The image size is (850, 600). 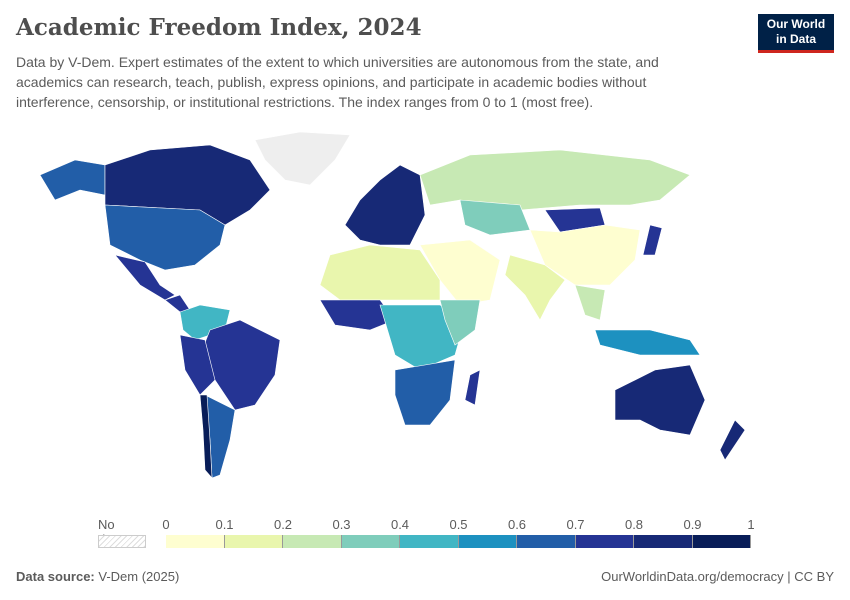 I want to click on west-africa, so click(x=357, y=315).